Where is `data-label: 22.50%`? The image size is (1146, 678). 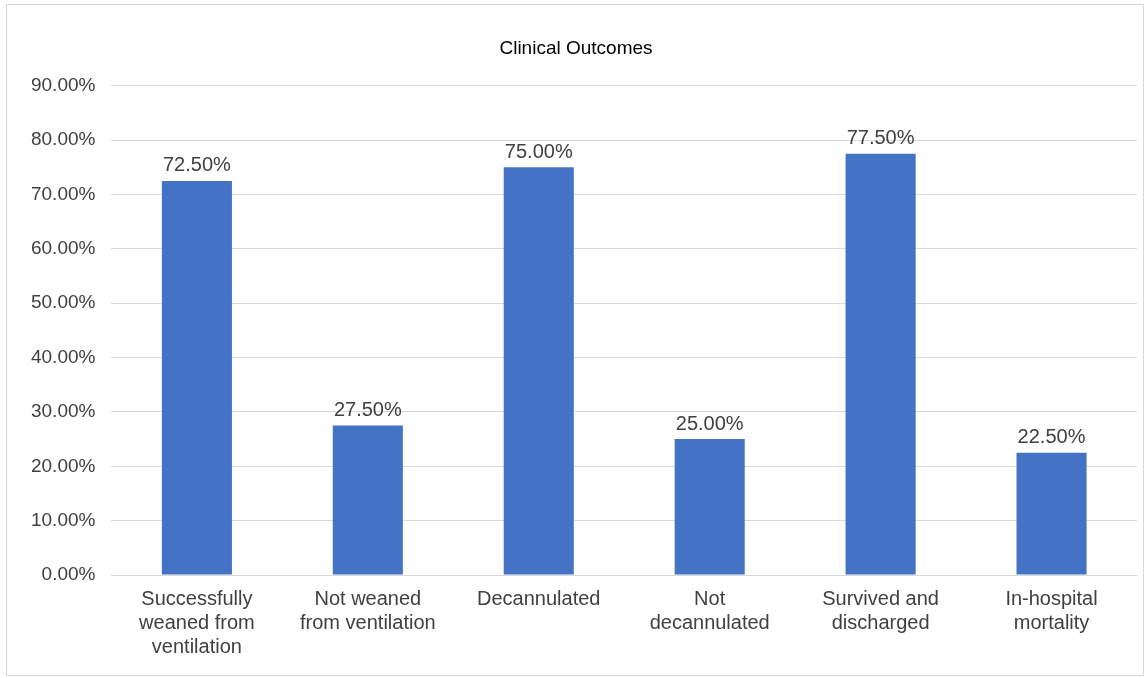
data-label: 22.50% is located at coordinates (1051, 436).